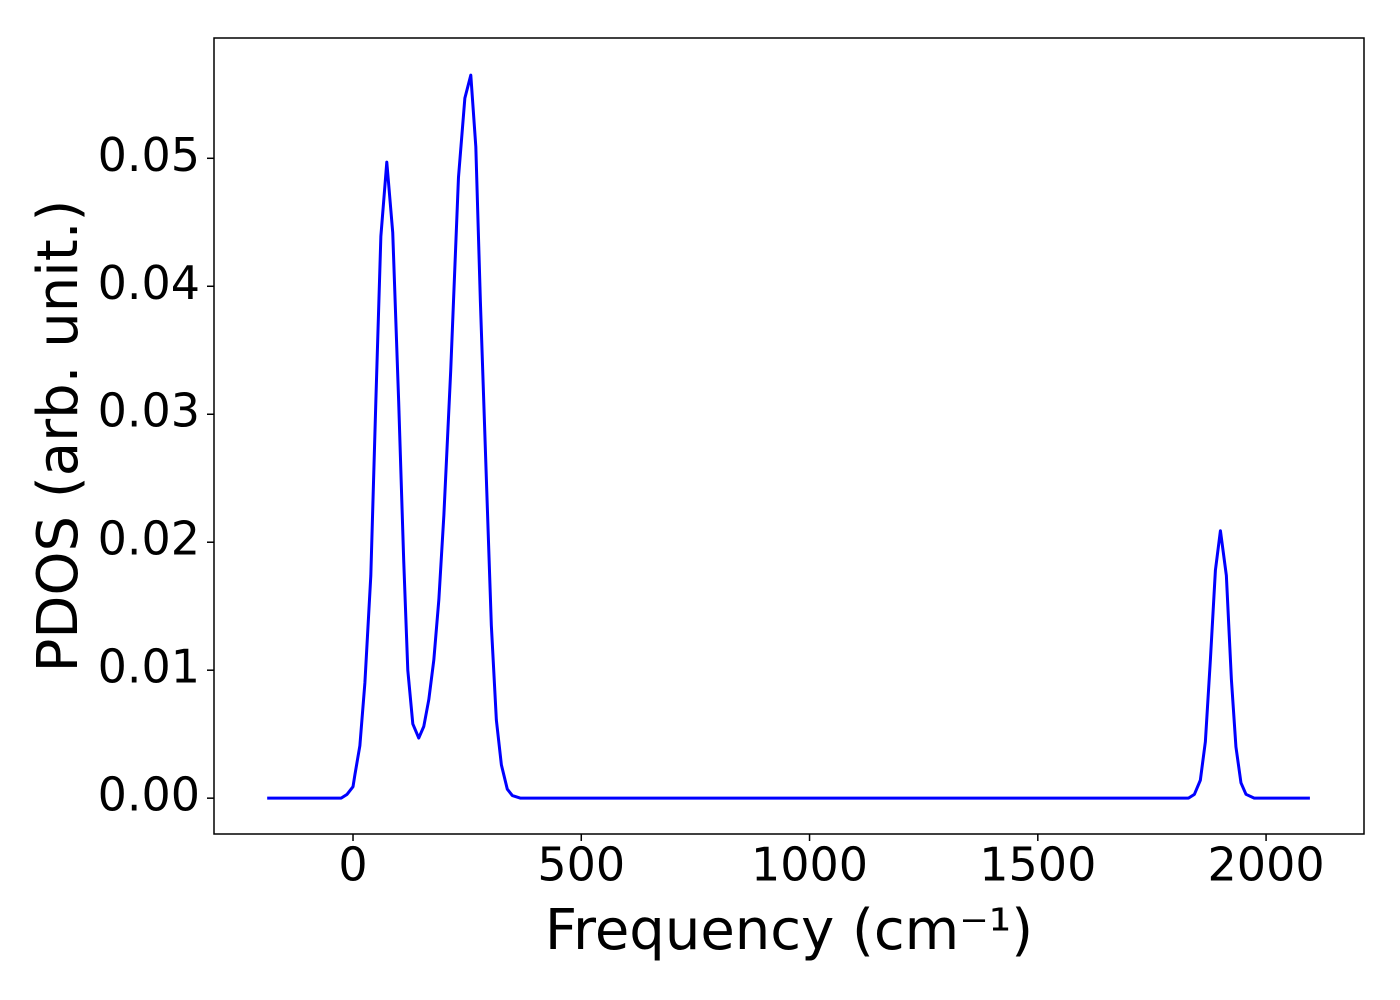 The image size is (1400, 1000). Describe the element at coordinates (149, 283) in the screenshot. I see `y-tick-label: 0.04` at that location.